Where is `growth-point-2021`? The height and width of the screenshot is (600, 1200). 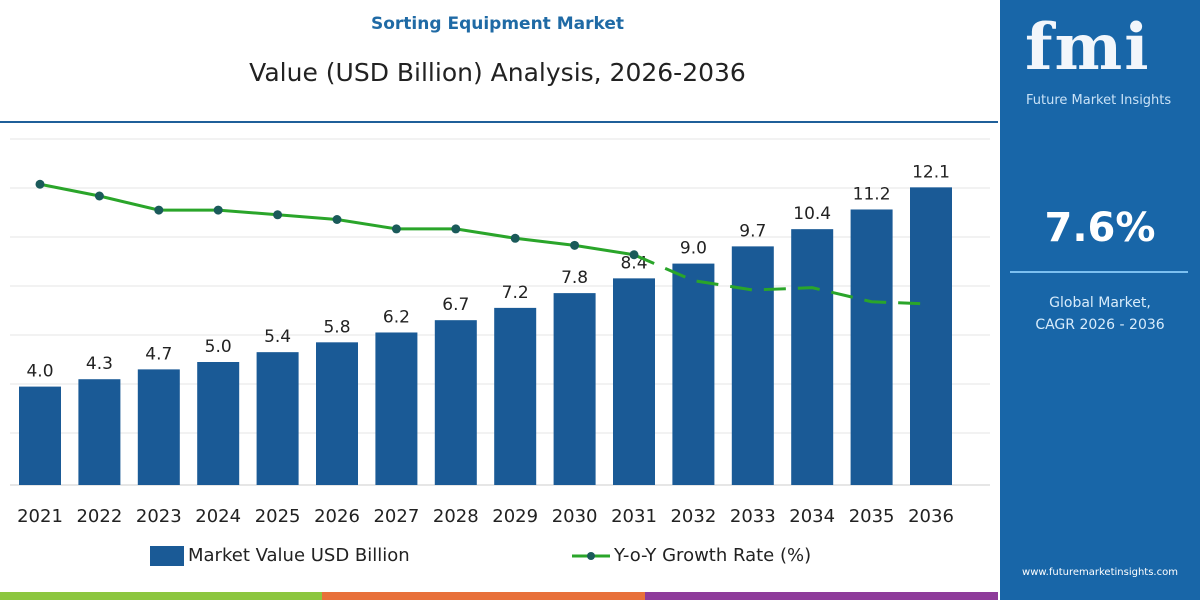 growth-point-2021 is located at coordinates (40, 184).